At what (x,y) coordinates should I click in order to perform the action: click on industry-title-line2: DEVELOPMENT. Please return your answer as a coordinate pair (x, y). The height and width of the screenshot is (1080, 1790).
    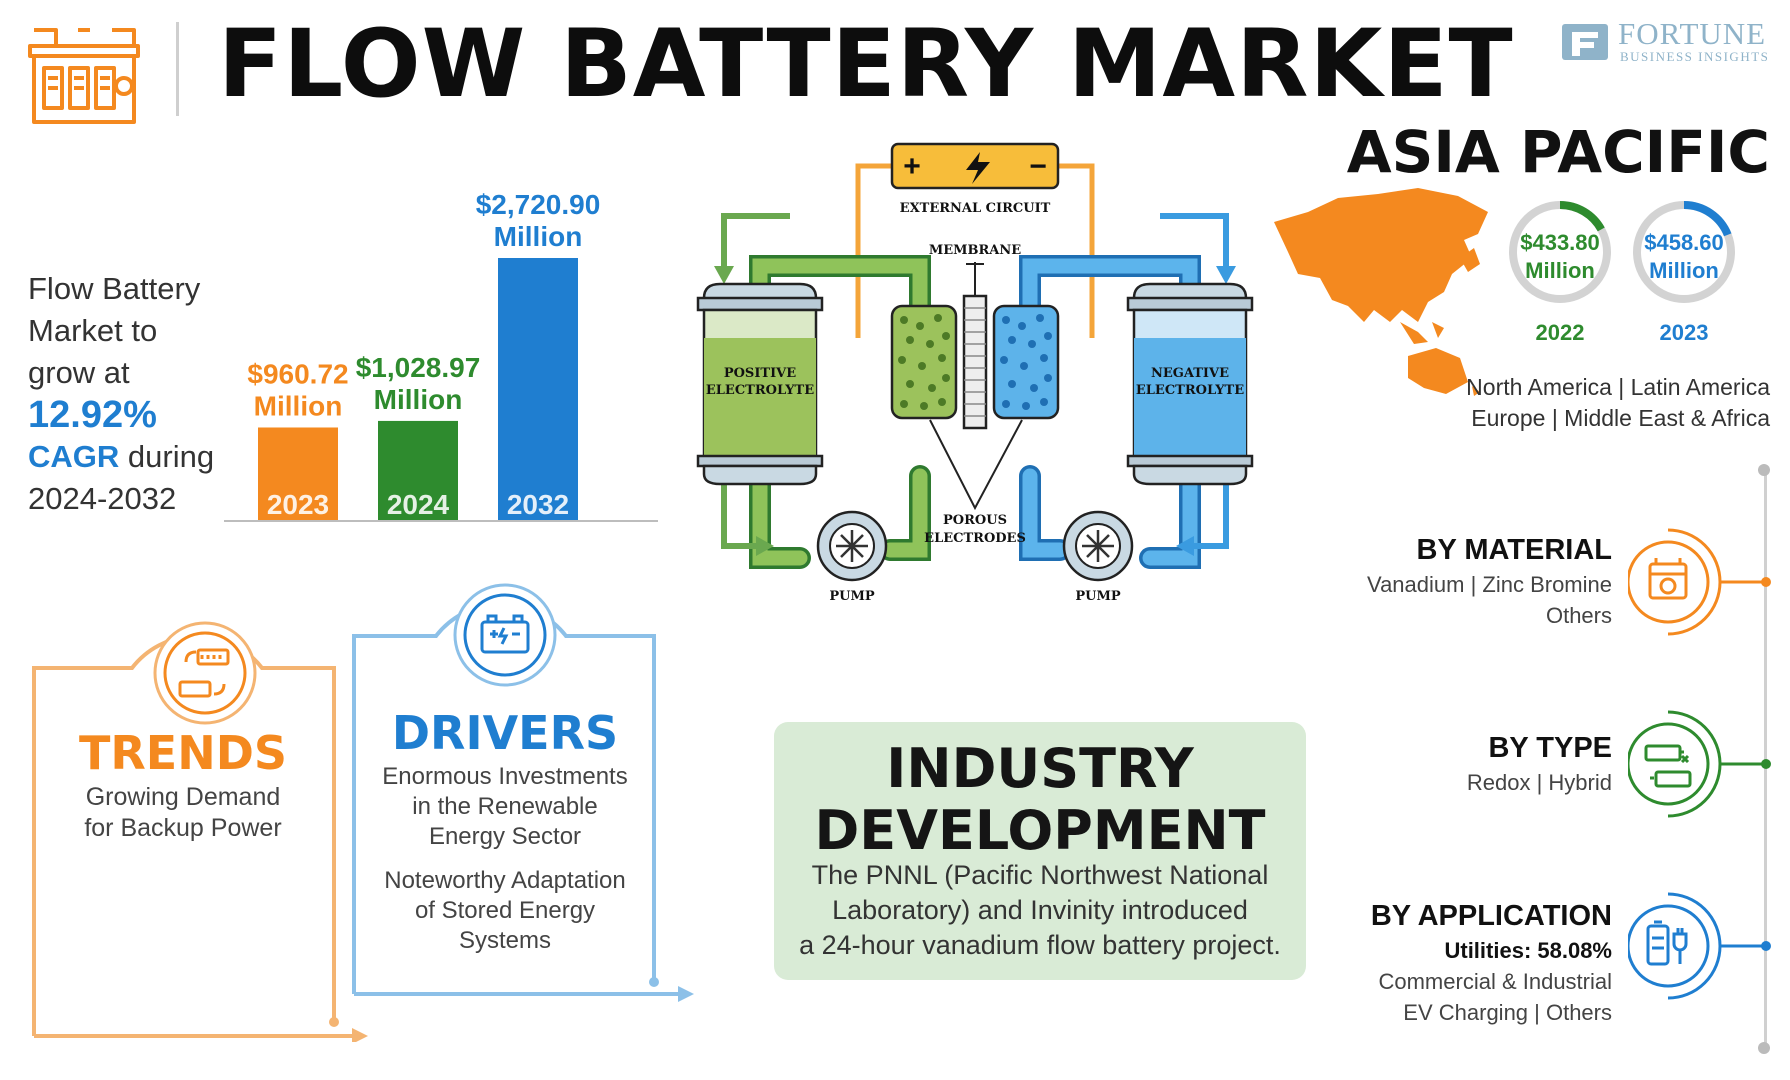
    Looking at the image, I should click on (1040, 830).